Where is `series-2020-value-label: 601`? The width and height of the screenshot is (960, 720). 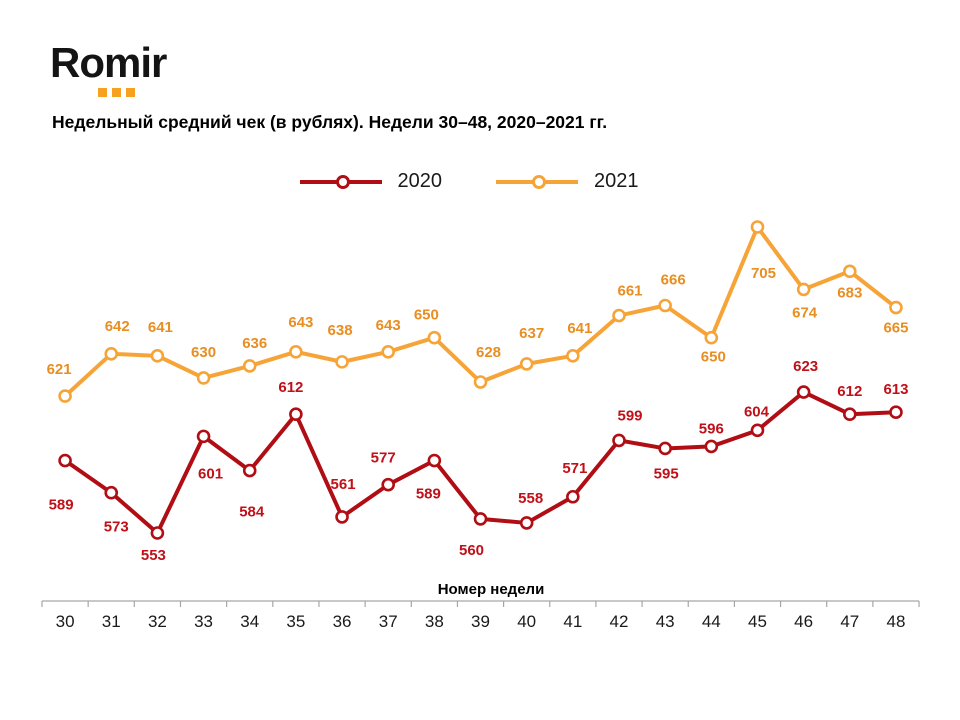
series-2020-value-label: 601 is located at coordinates (210, 473).